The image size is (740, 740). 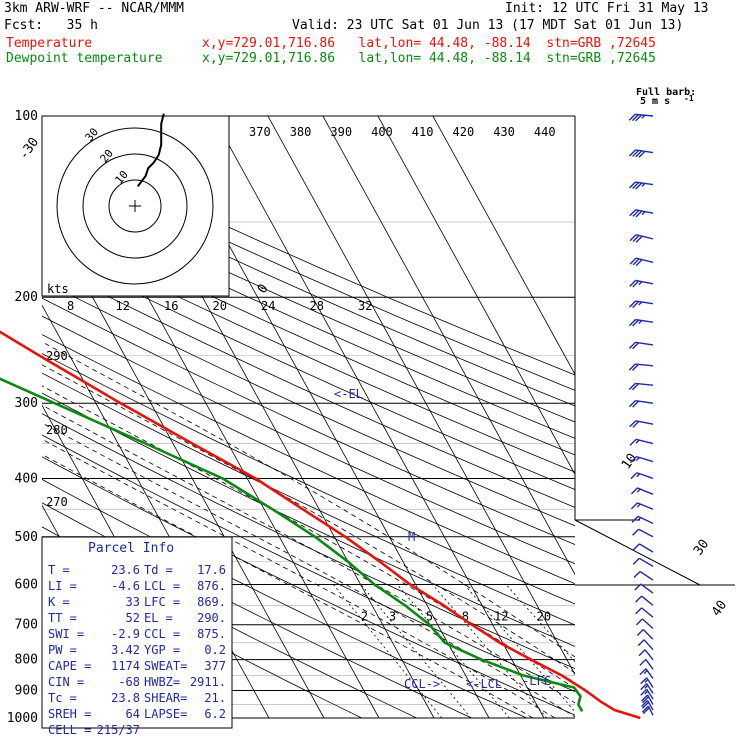 I want to click on dewpoint-legend: Dewpoint temperature, so click(x=84, y=58).